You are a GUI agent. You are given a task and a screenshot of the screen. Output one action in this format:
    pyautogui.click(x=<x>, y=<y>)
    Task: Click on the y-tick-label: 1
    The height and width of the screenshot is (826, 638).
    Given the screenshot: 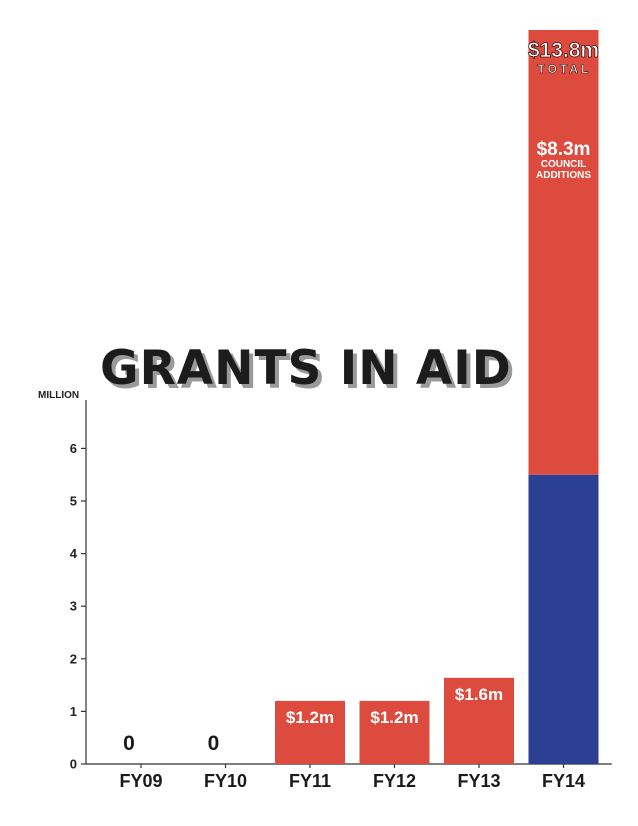 What is the action you would take?
    pyautogui.click(x=73, y=711)
    